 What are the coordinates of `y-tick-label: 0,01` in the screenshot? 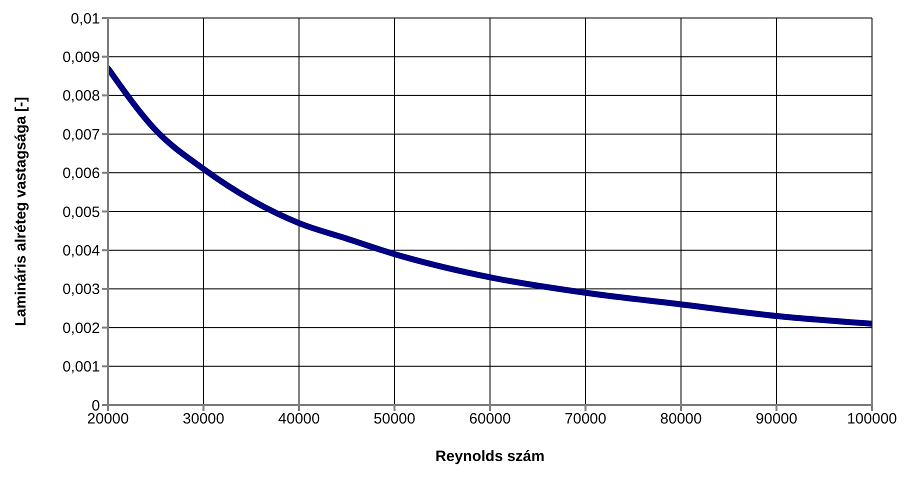 It's located at (85, 19).